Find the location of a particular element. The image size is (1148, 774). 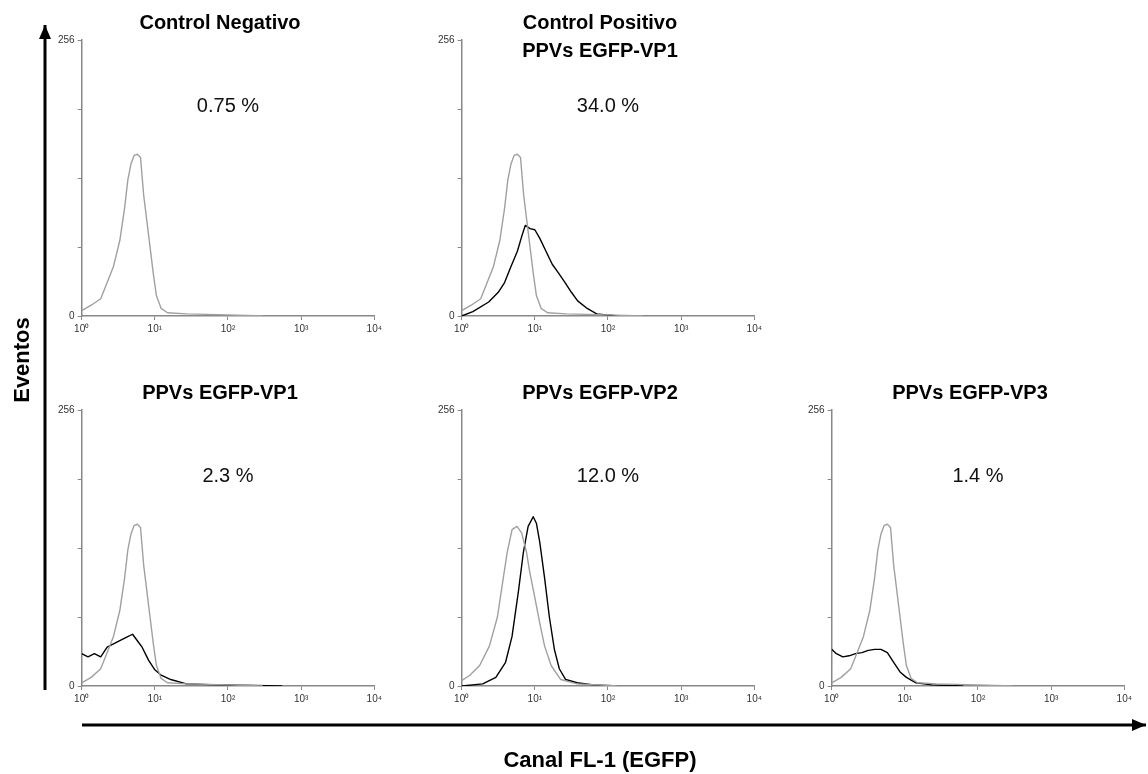

chart-title: PPVs EGFP-VP3 is located at coordinates (970, 392).